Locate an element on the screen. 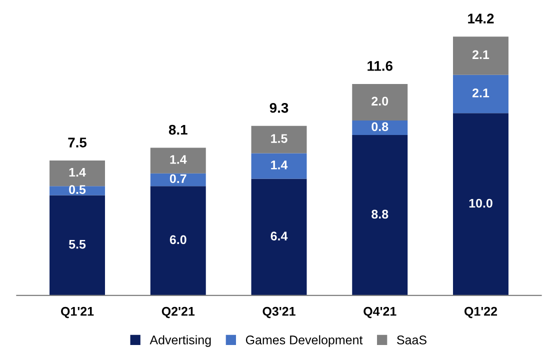 The image size is (558, 356). x-tick-label: Q2'21 is located at coordinates (178, 312).